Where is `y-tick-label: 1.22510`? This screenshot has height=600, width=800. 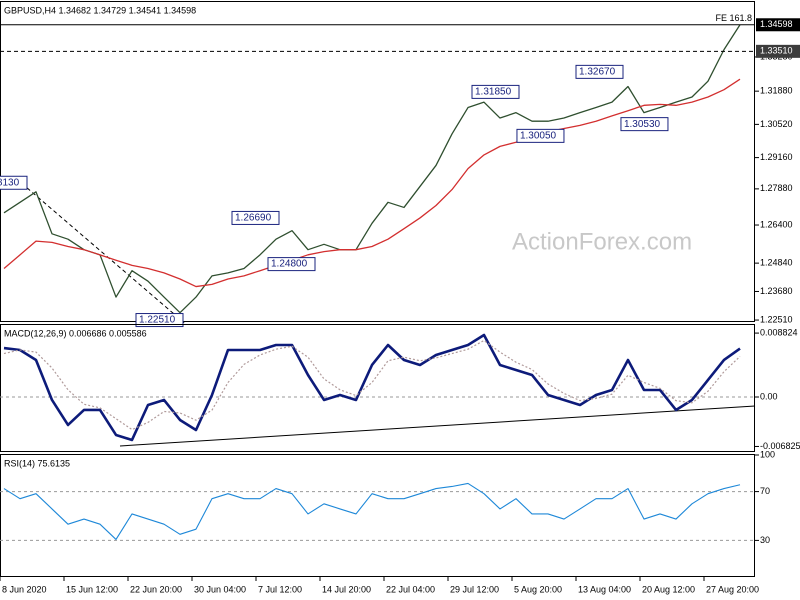
y-tick-label: 1.22510 is located at coordinates (776, 319).